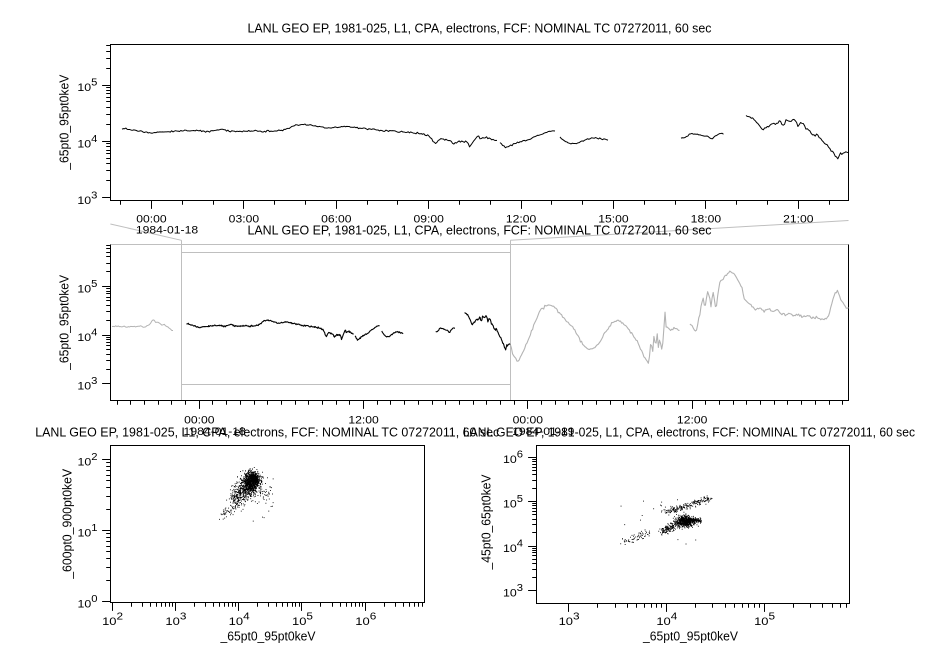  What do you see at coordinates (429, 220) in the screenshot?
I see `svg-text: 09:00` at bounding box center [429, 220].